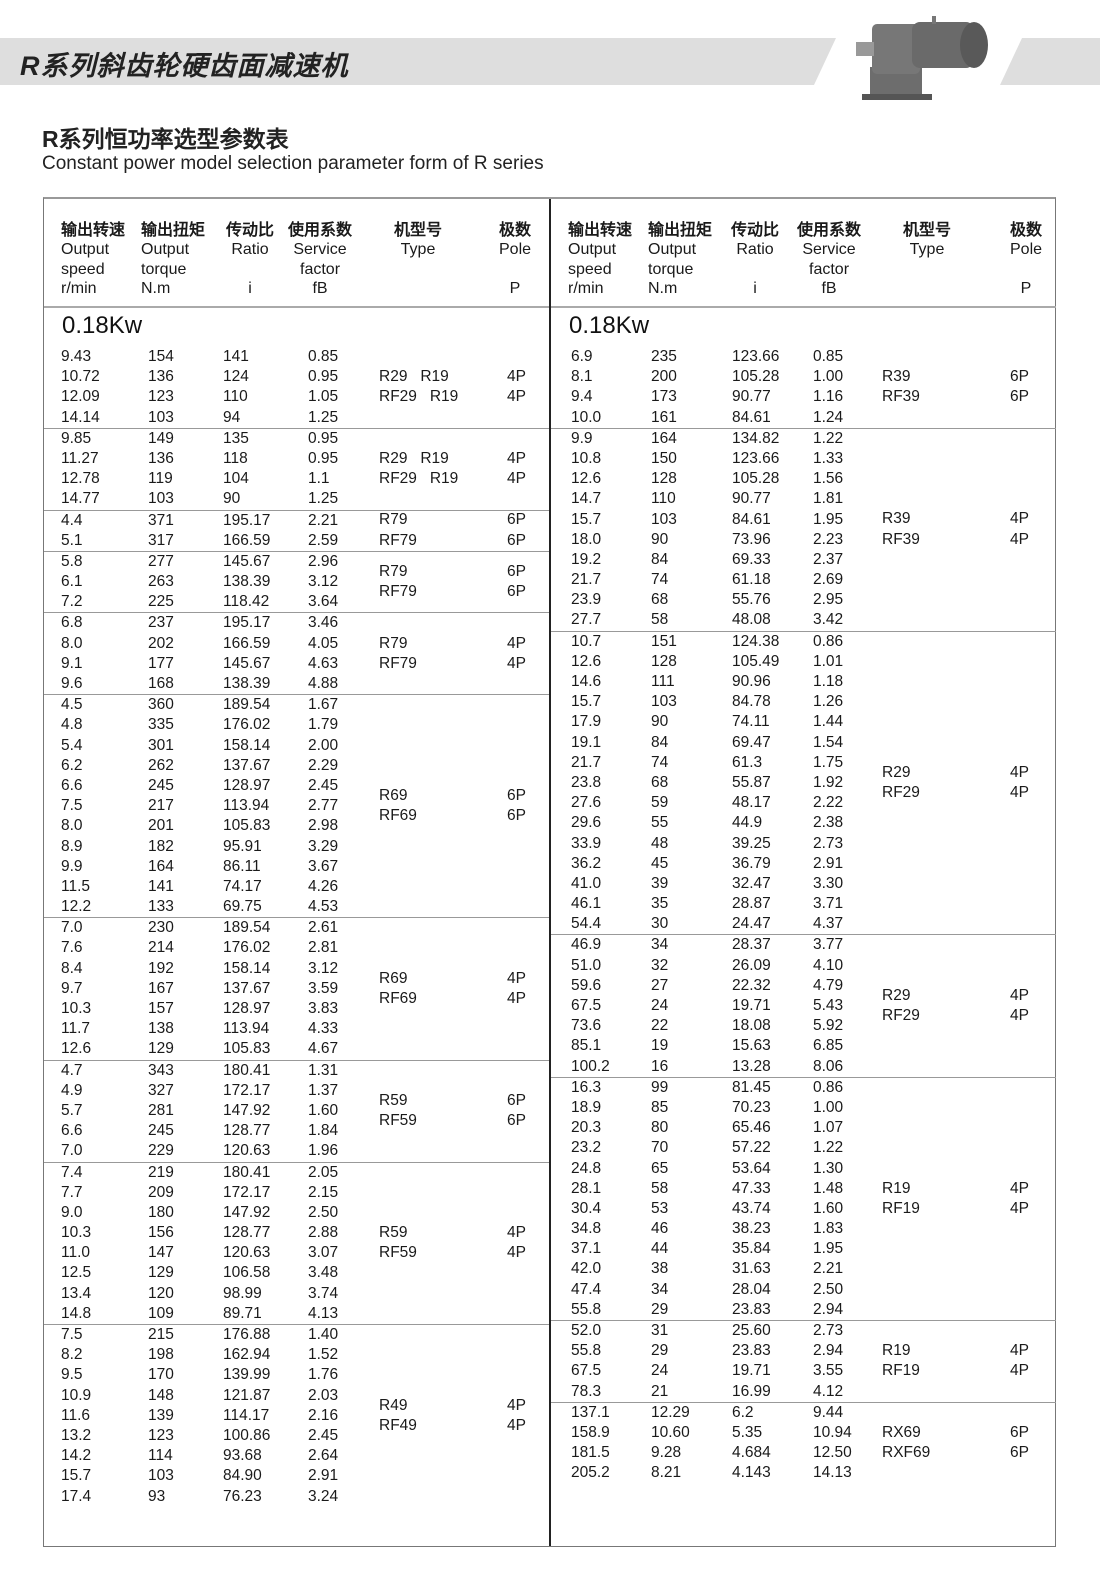 The width and height of the screenshot is (1100, 1583). Describe the element at coordinates (235, 458) in the screenshot. I see `cell-ratio: 118` at that location.